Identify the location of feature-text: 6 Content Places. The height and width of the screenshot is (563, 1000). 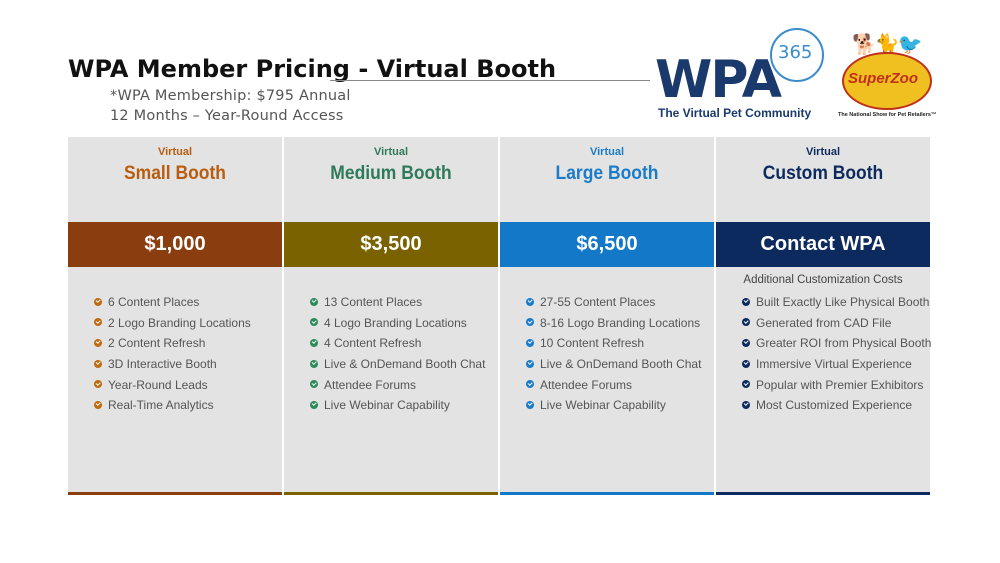
(154, 302).